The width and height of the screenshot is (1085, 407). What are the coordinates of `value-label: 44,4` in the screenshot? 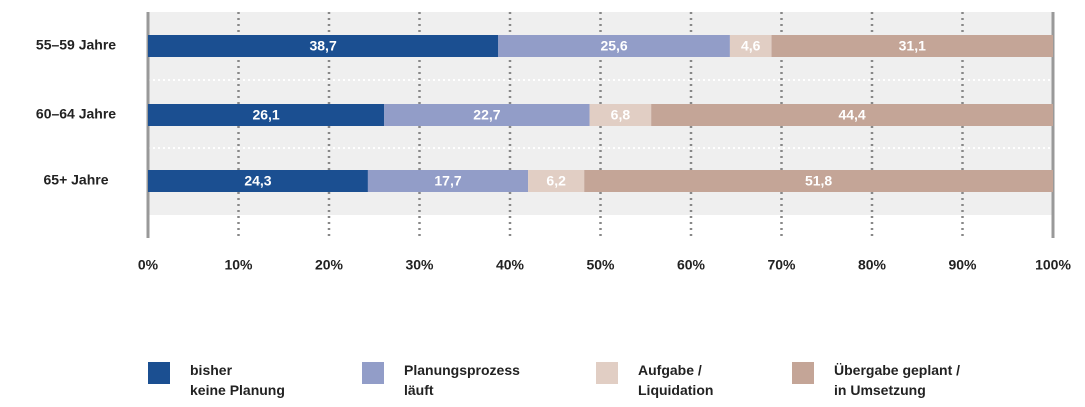 It's located at (851, 115).